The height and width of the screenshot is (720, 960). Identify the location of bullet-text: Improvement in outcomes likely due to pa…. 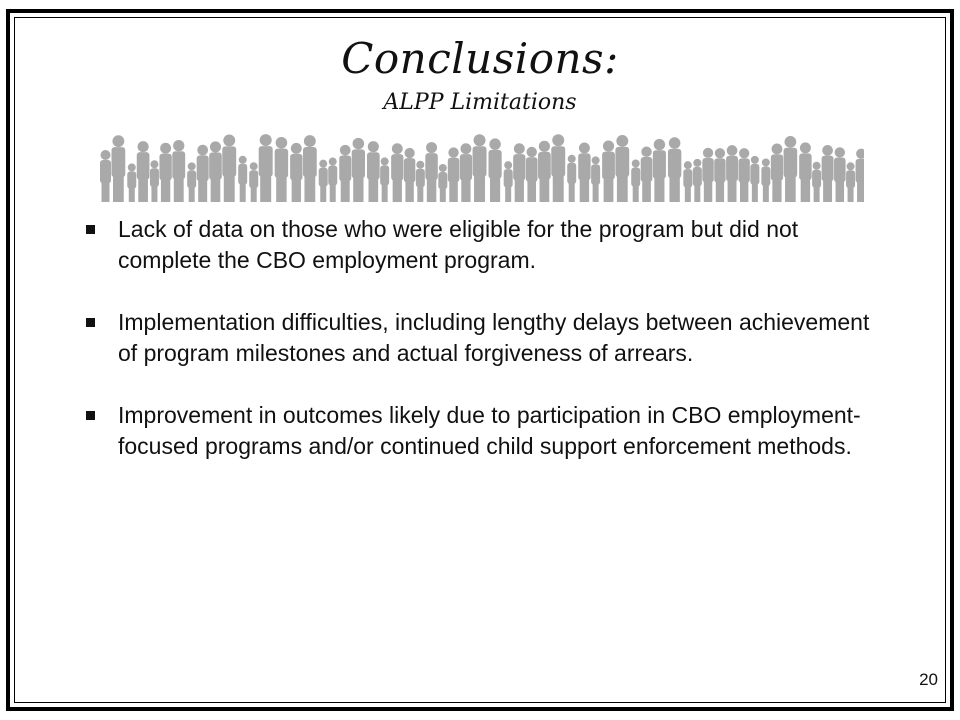
(489, 430).